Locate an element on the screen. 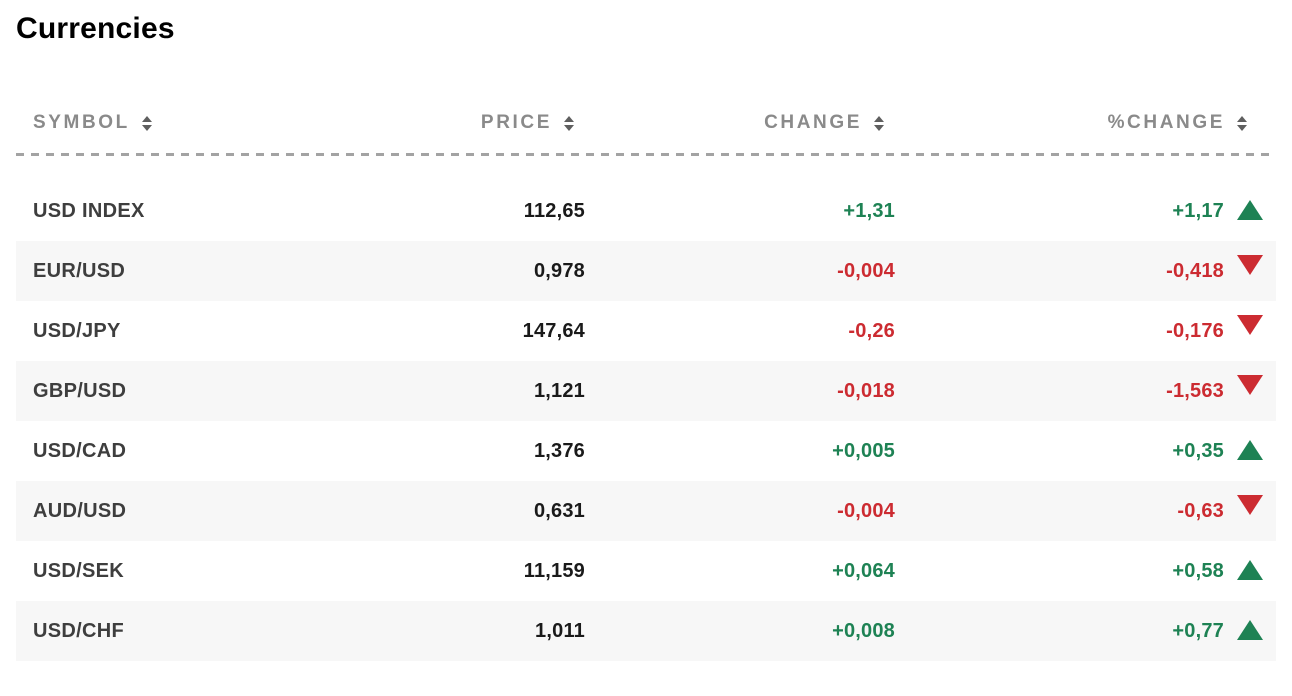  change-value: +0,005 is located at coordinates (863, 450).